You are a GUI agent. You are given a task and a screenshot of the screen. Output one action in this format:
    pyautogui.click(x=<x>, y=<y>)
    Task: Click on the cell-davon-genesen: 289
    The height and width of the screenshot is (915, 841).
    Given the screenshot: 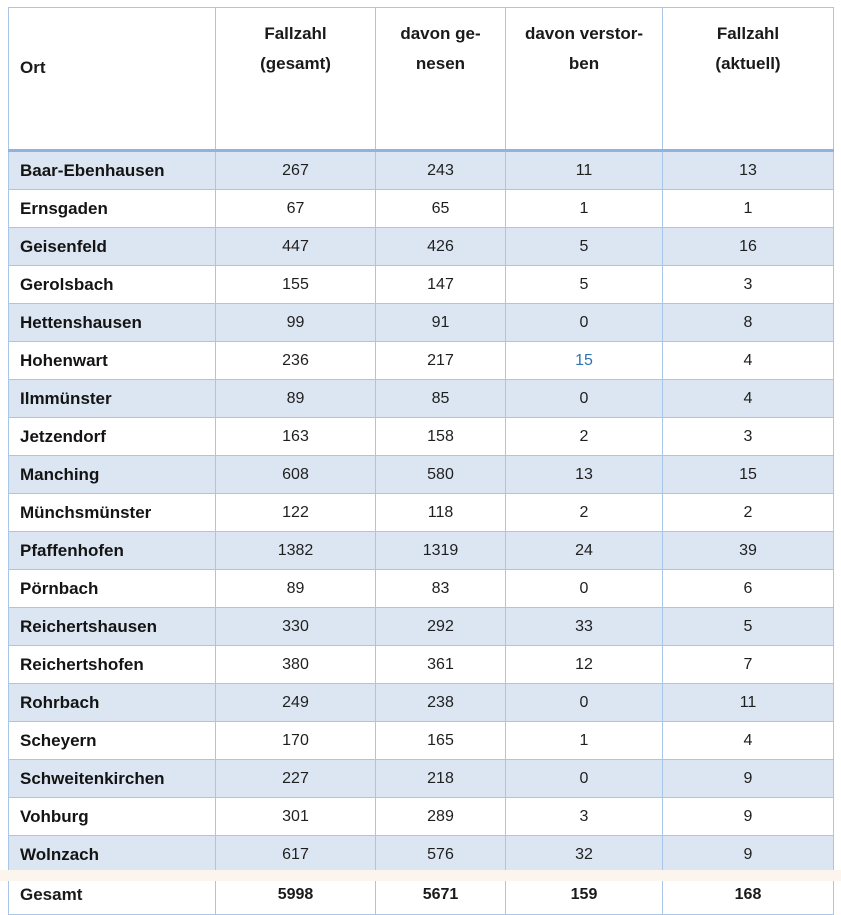 What is the action you would take?
    pyautogui.click(x=440, y=816)
    